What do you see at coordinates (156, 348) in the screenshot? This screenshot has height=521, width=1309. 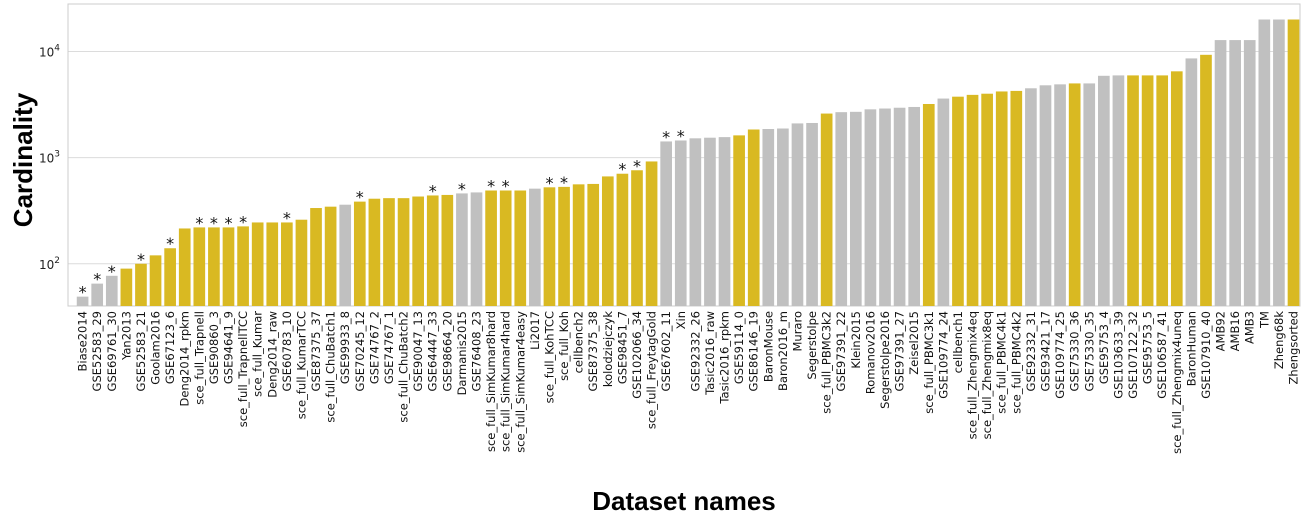 I see `x-tick-label-5: Goolam2016` at bounding box center [156, 348].